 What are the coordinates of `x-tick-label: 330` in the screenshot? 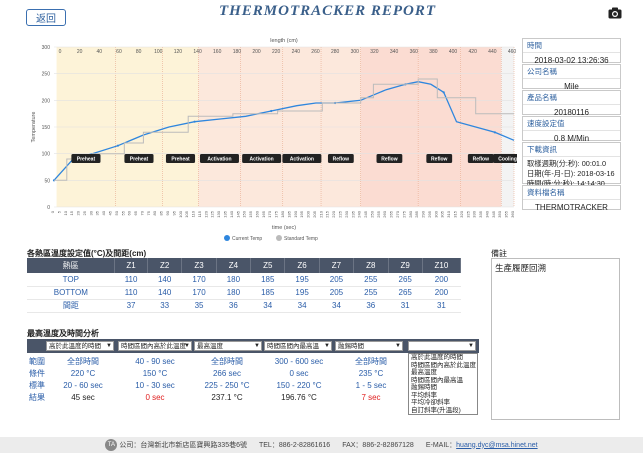 It's located at (474, 213).